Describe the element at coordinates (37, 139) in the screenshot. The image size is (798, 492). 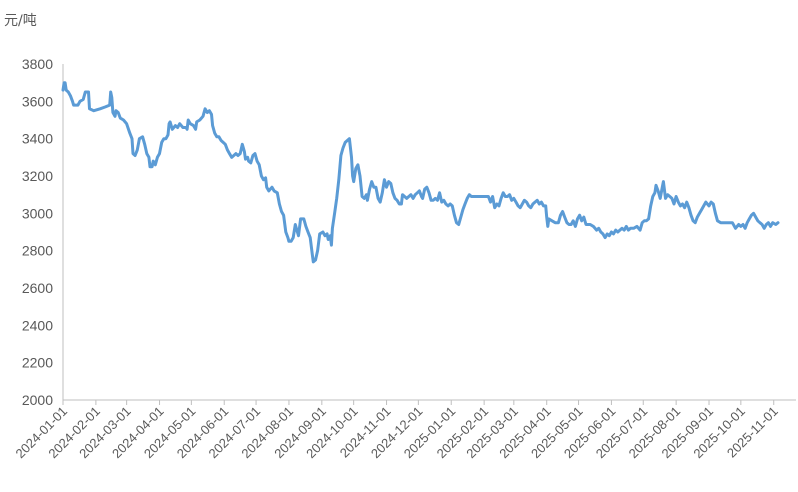
I see `y-tick-label: 3400` at that location.